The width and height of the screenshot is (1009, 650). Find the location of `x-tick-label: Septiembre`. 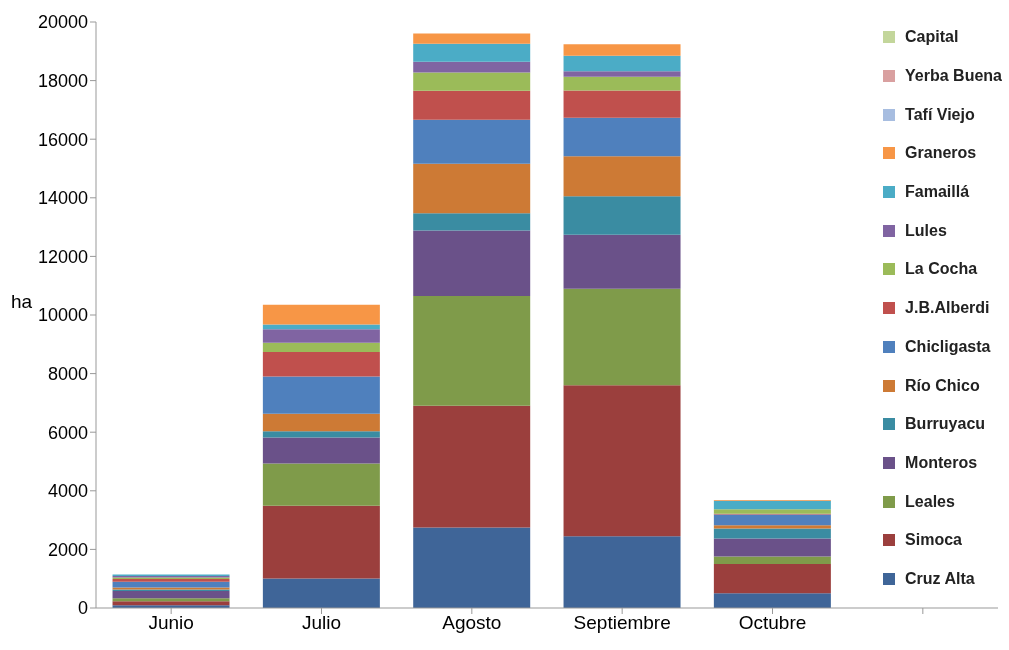

x-tick-label: Septiembre is located at coordinates (622, 623).